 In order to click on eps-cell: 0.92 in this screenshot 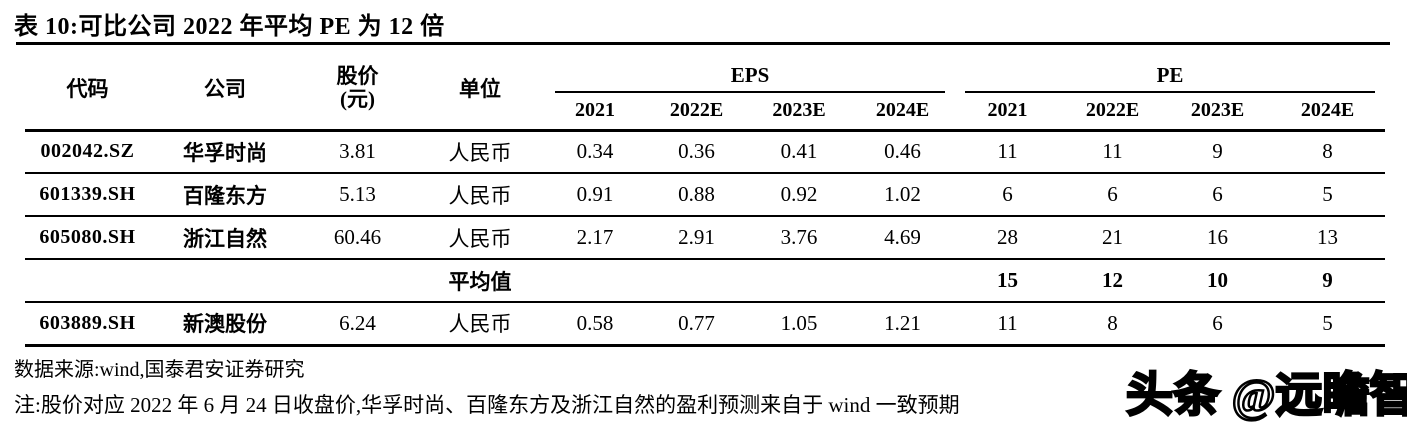, I will do `click(799, 195)`.